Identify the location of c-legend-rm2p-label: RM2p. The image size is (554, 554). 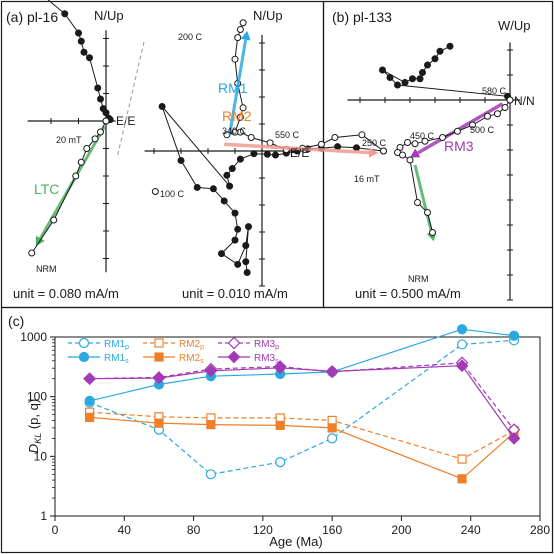
(191, 345).